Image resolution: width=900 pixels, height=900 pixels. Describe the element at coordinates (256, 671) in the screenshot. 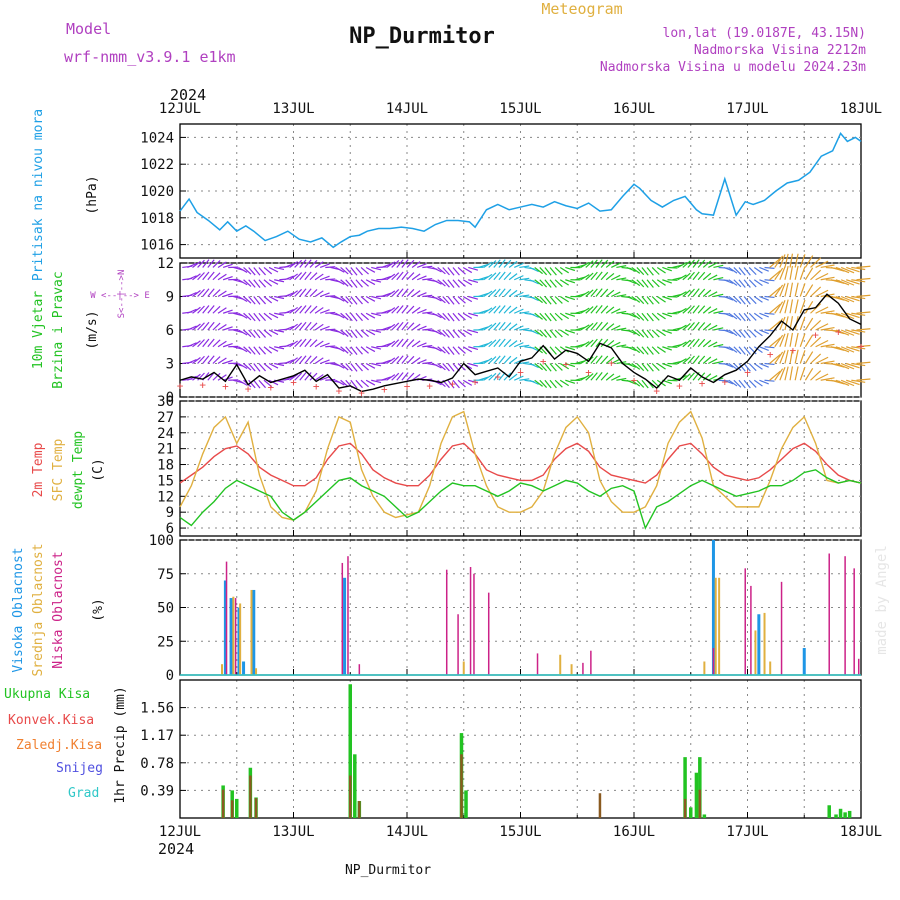

I see `cloud-bar-mid` at that location.